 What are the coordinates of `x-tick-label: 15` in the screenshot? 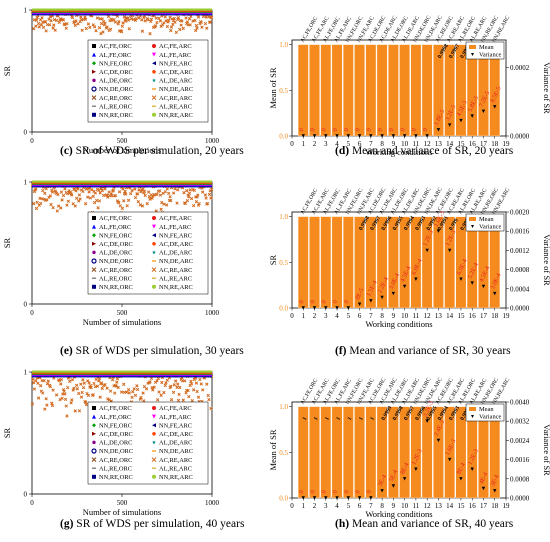 It's located at (461, 144).